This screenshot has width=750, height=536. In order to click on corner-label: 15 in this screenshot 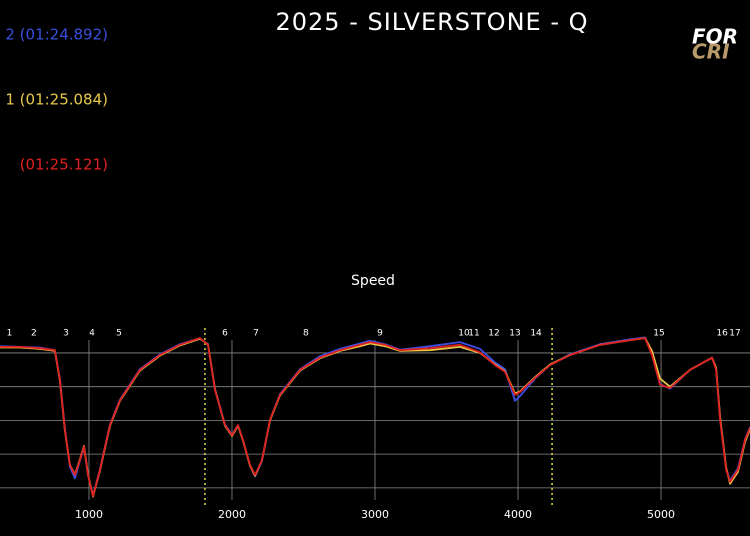, I will do `click(658, 334)`.